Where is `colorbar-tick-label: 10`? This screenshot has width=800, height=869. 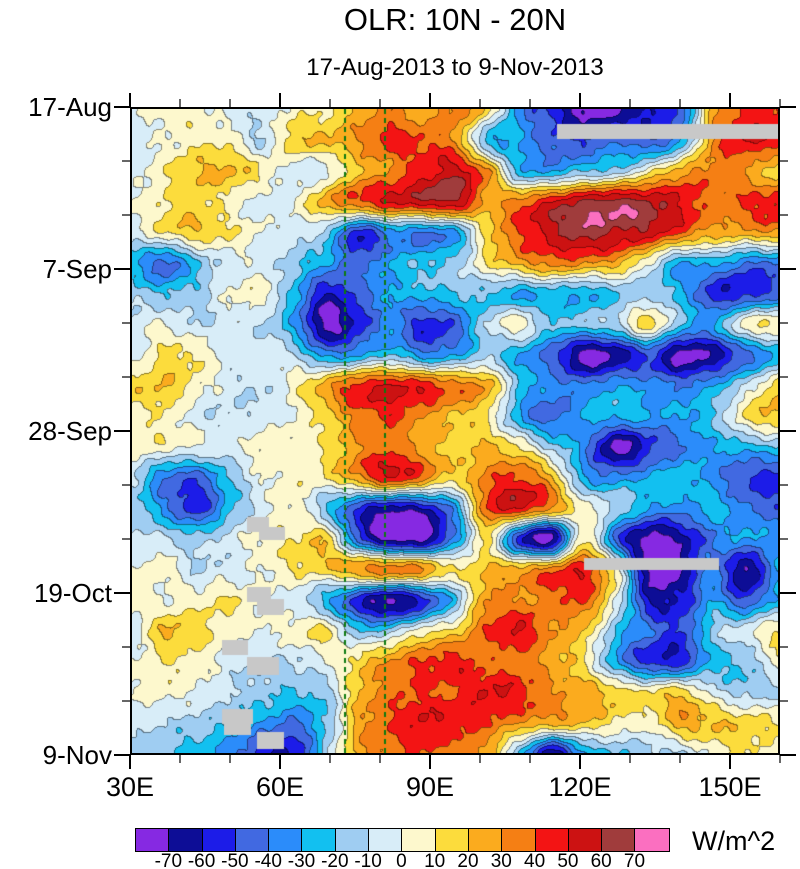 colorbar-tick-label: 10 is located at coordinates (435, 860).